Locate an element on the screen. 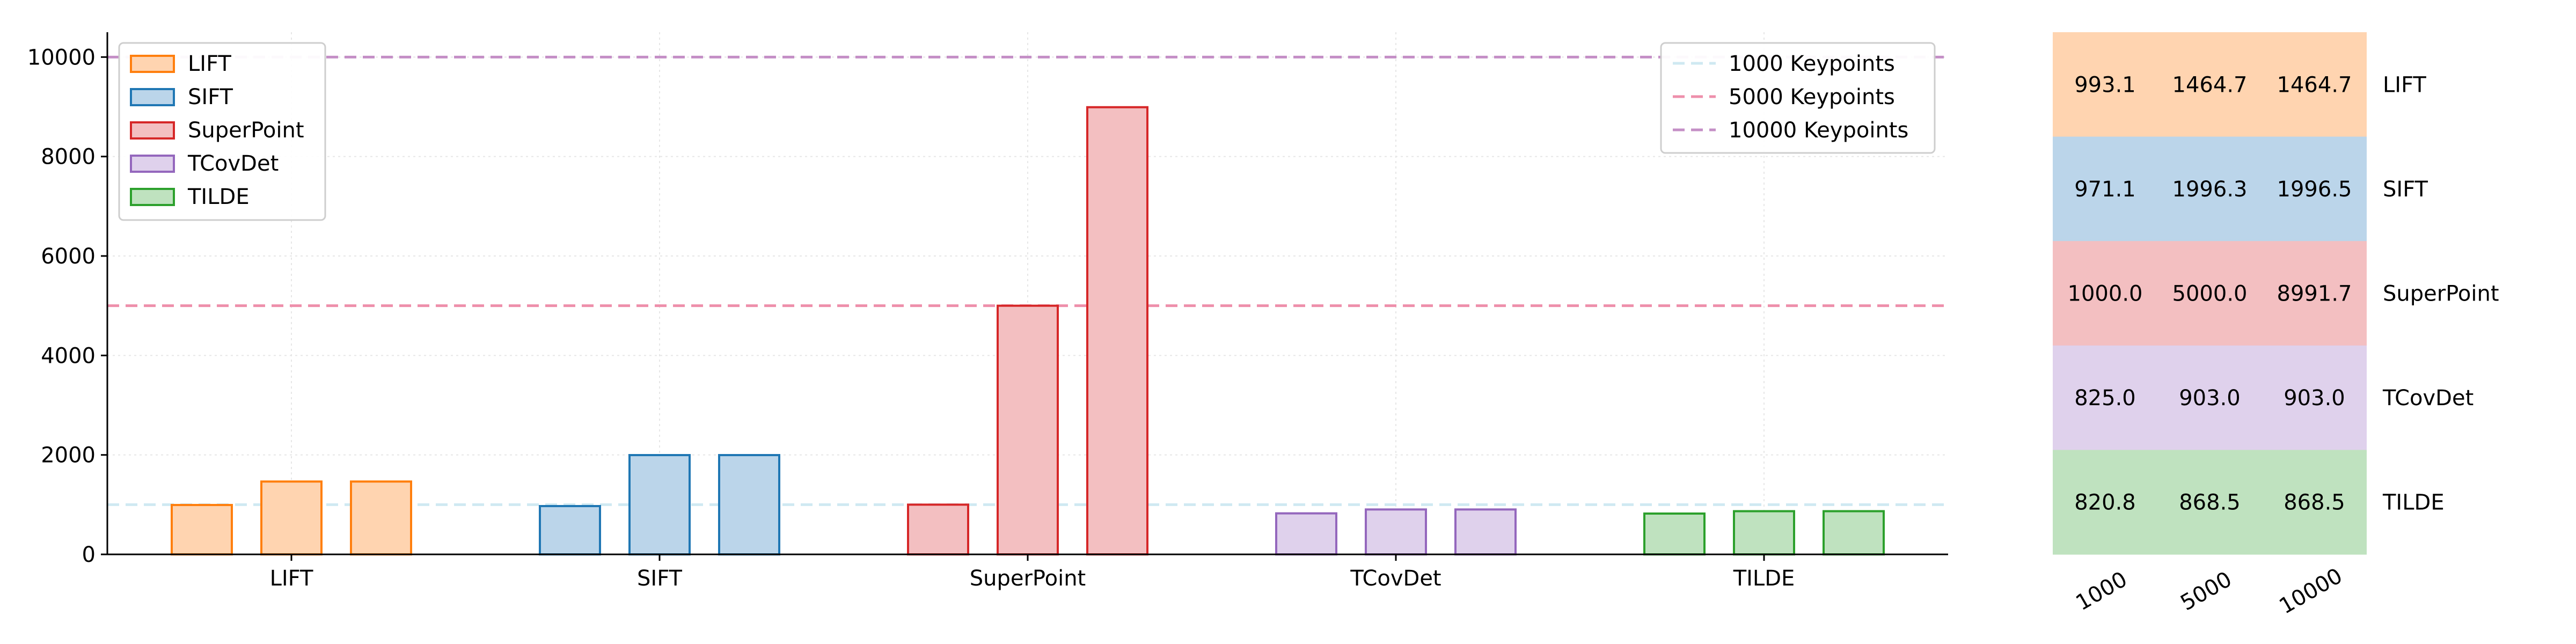 The image size is (2576, 644). legend-label: 1000 Keypoints is located at coordinates (1812, 64).